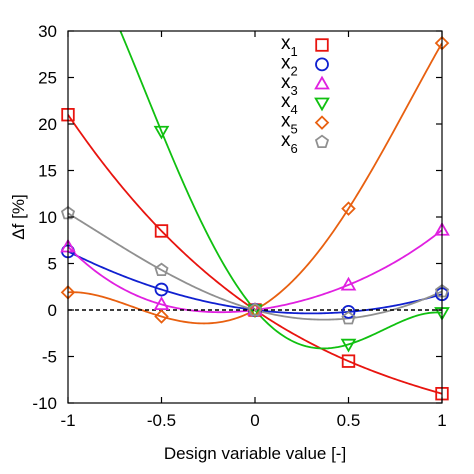  I want to click on legend-label: x1, so click(289, 46).